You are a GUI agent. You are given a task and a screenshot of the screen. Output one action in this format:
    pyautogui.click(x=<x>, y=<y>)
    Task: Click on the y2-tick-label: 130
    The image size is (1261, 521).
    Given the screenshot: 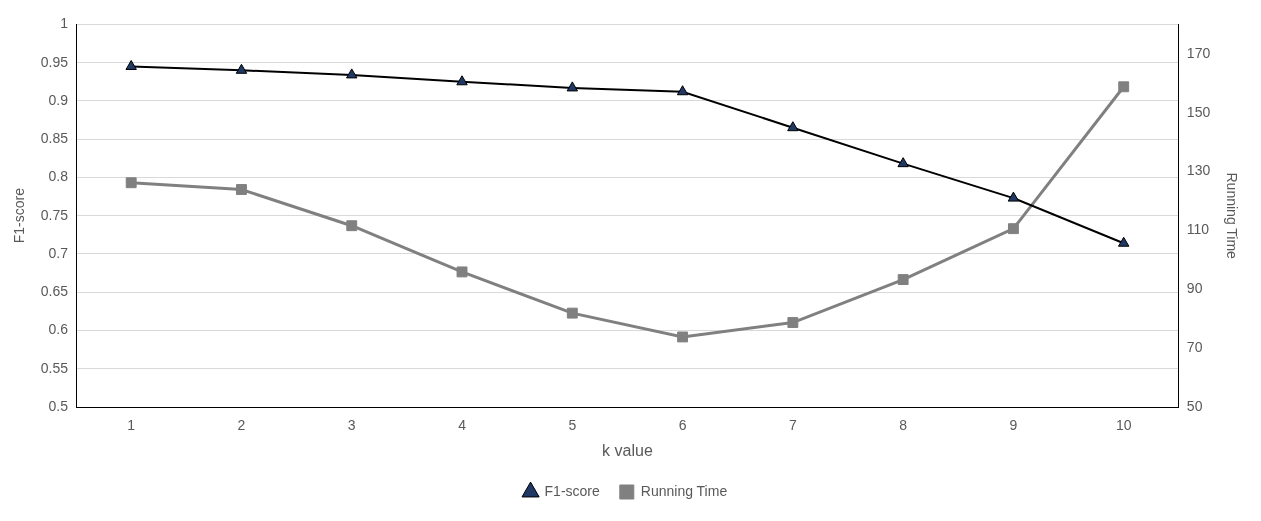 What is the action you would take?
    pyautogui.click(x=1198, y=170)
    